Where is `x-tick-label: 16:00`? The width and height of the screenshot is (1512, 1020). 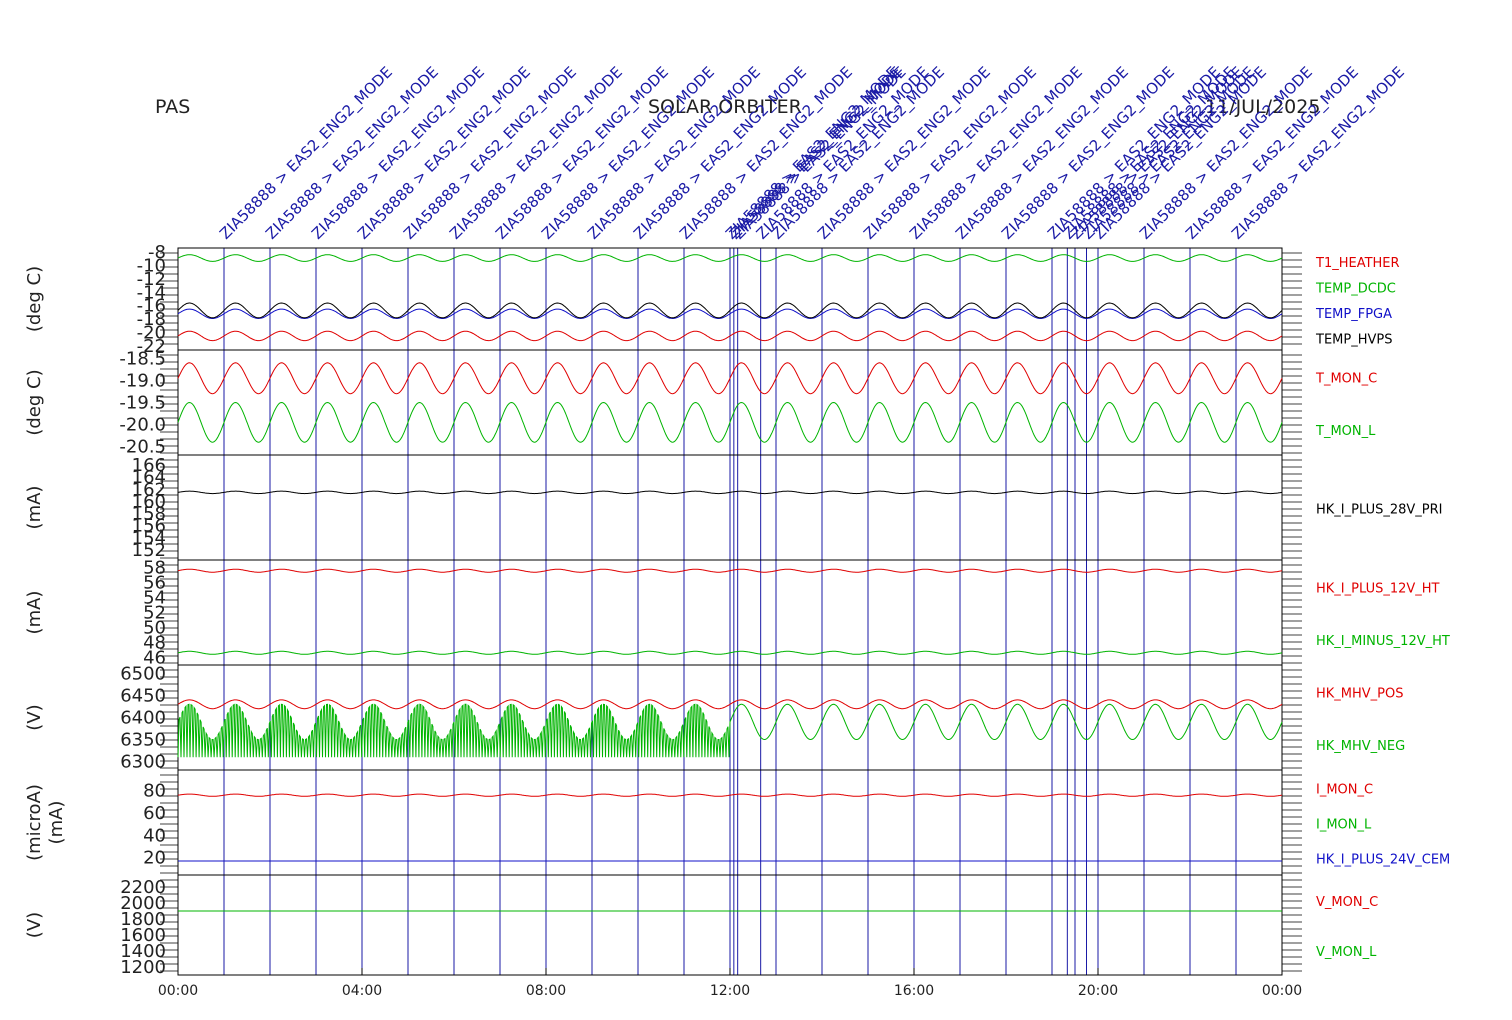 x-tick-label: 16:00 is located at coordinates (914, 991).